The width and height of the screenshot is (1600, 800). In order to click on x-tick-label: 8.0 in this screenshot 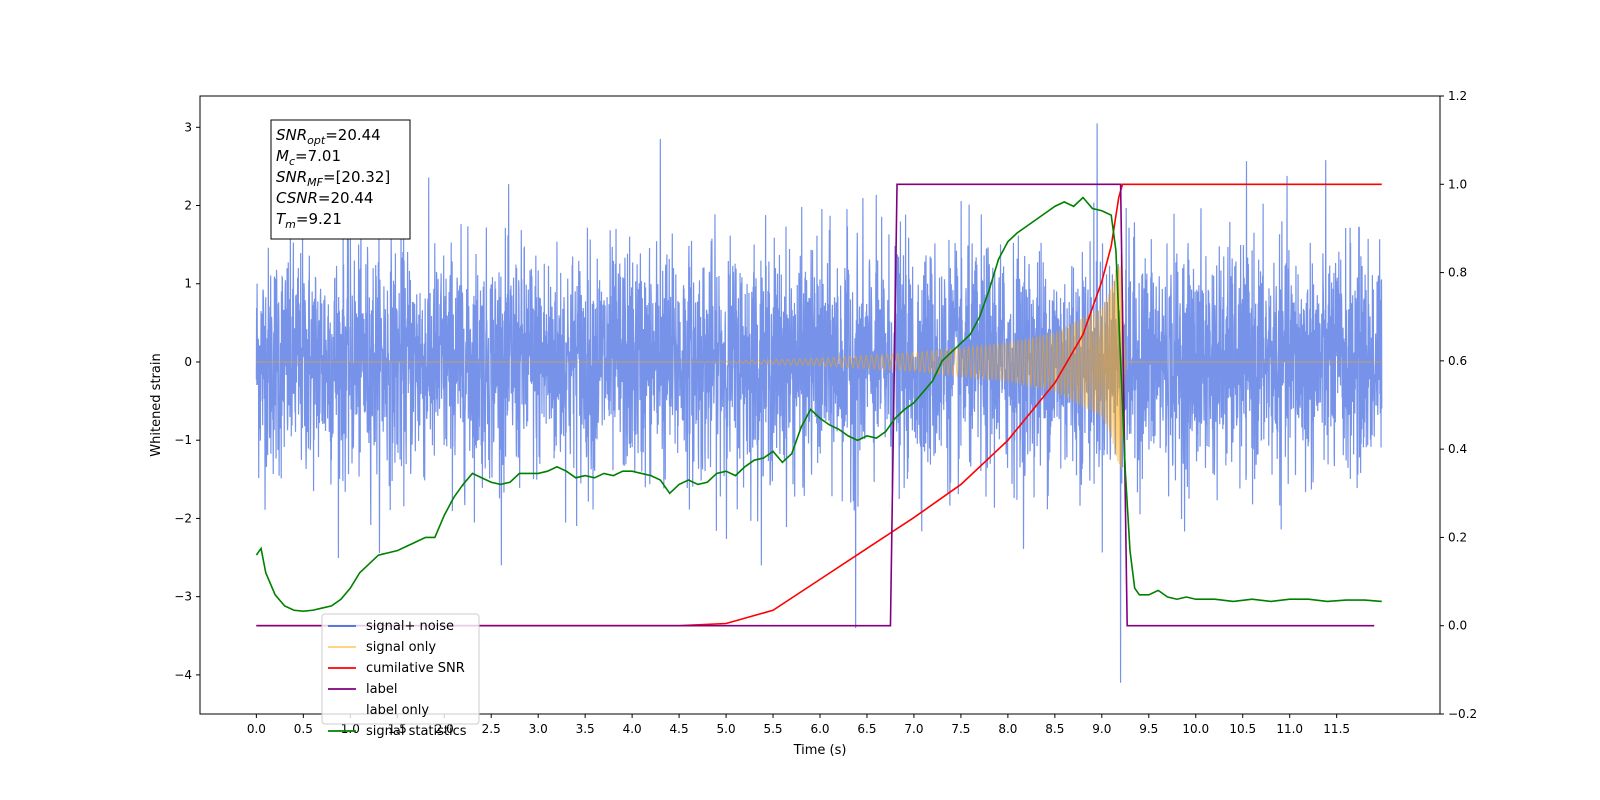, I will do `click(1007, 729)`.